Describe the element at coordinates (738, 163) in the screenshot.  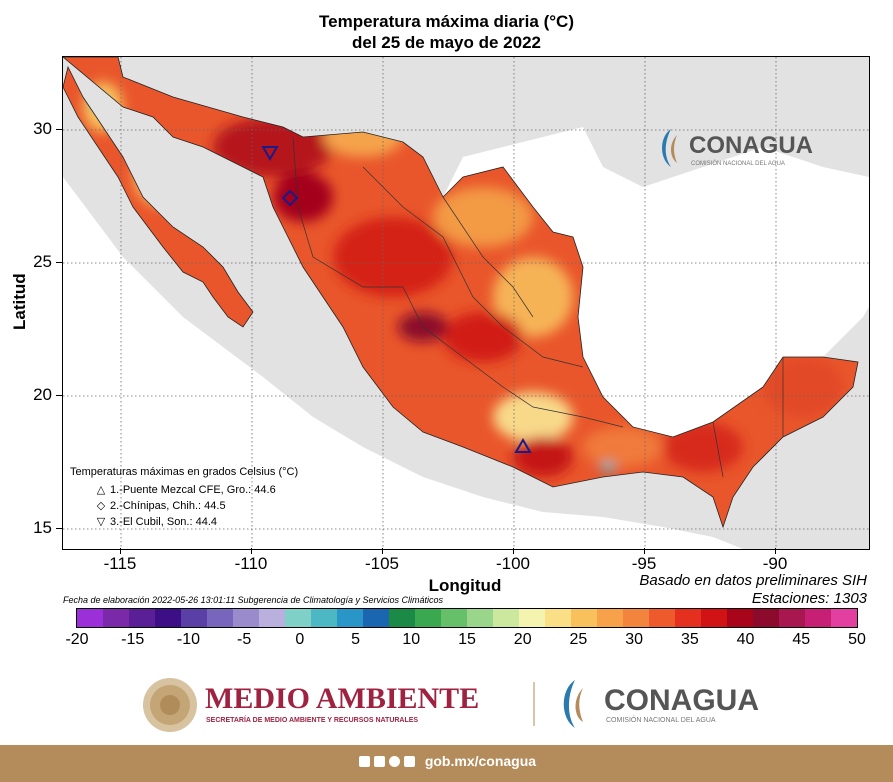
I see `conagua-sub: COMISIÓN NACIONAL DEL AGUA` at that location.